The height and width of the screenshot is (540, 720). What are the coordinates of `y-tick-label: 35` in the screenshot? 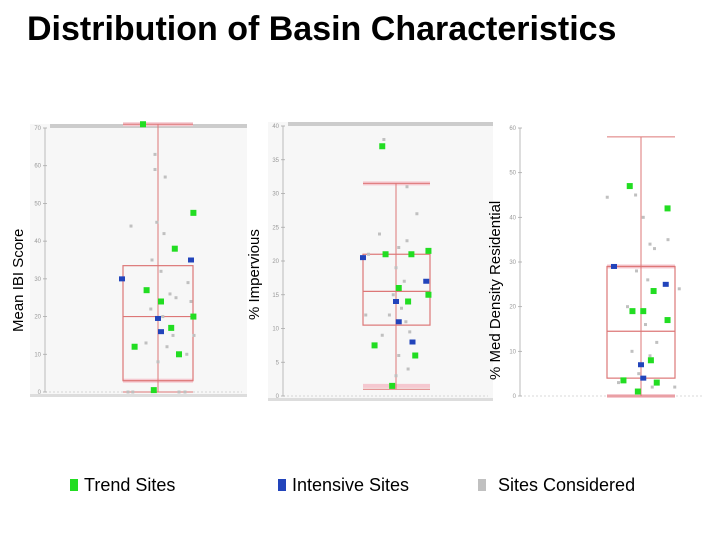 It's located at (275, 161).